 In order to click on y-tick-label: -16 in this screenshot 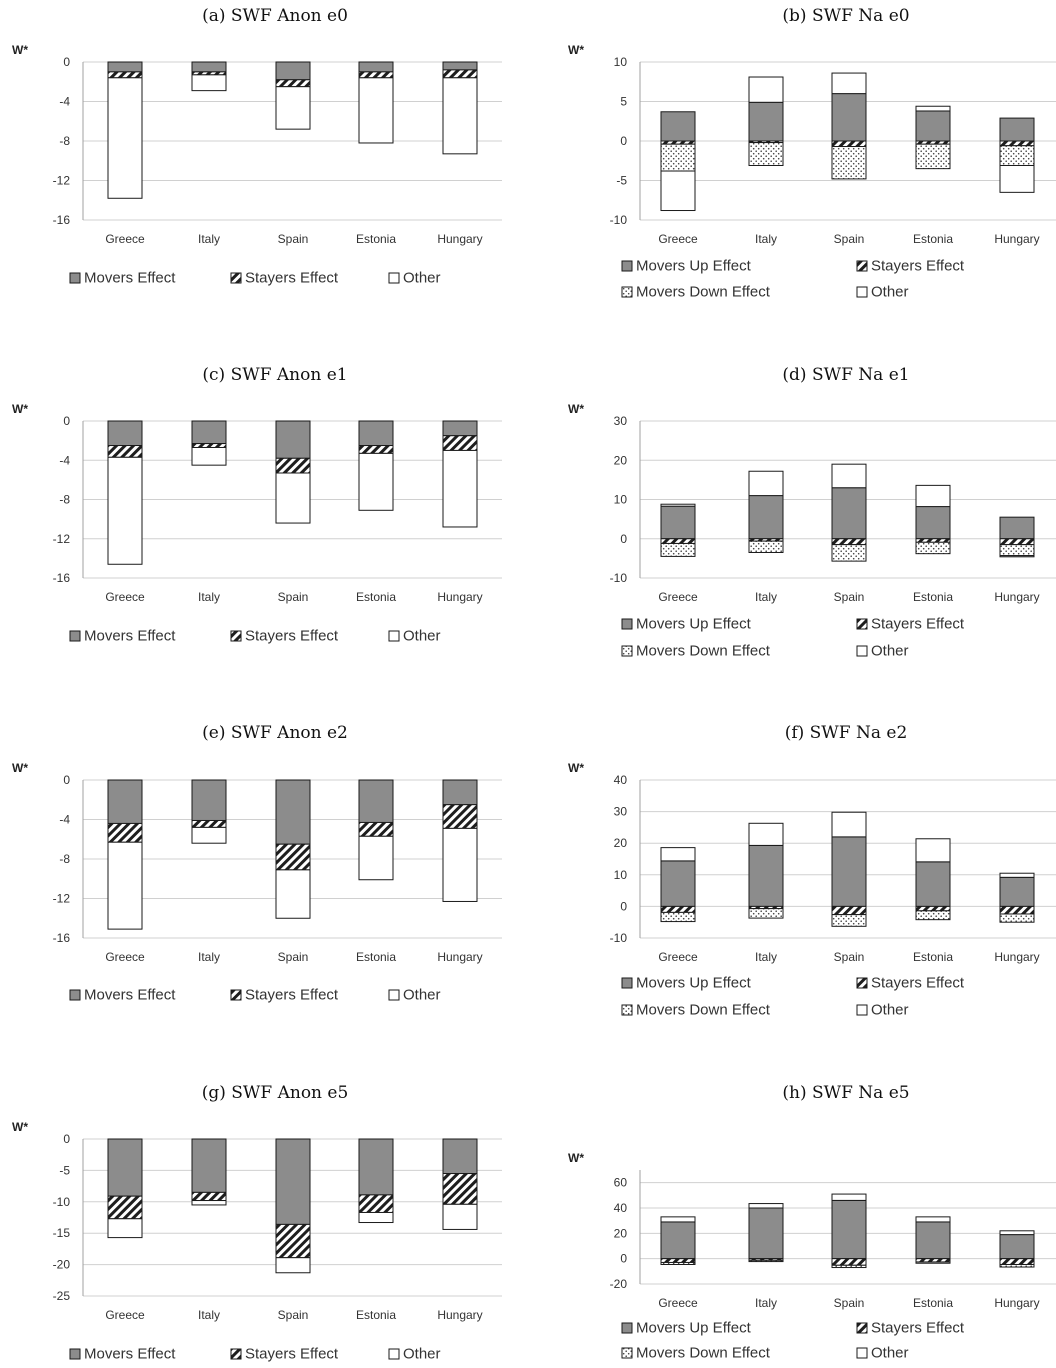, I will do `click(62, 938)`.